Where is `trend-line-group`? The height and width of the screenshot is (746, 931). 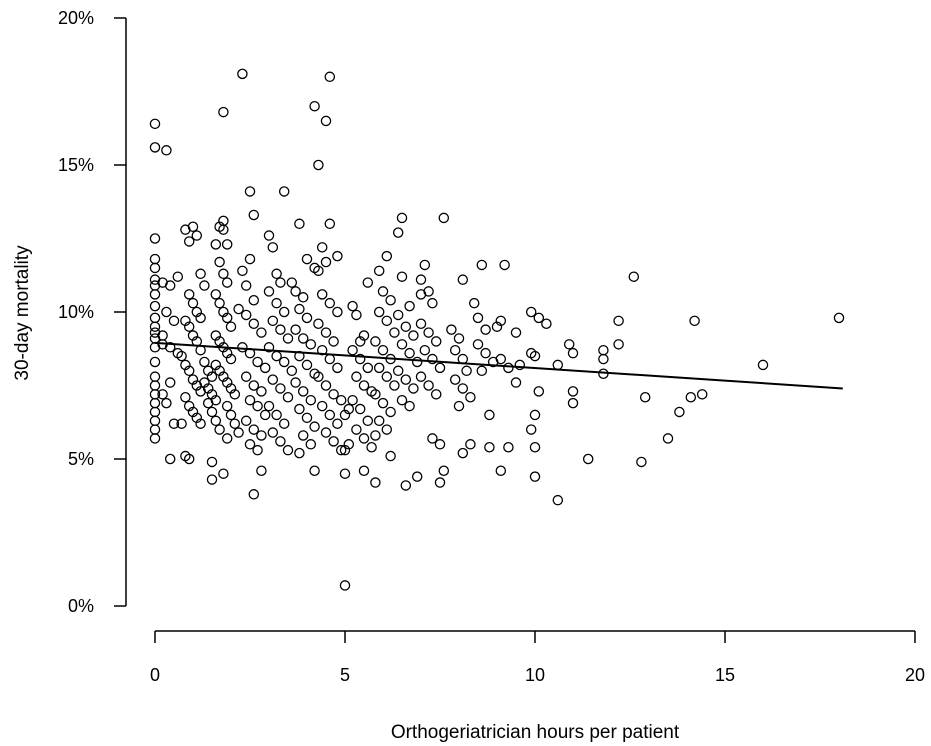 trend-line-group is located at coordinates (498, 365).